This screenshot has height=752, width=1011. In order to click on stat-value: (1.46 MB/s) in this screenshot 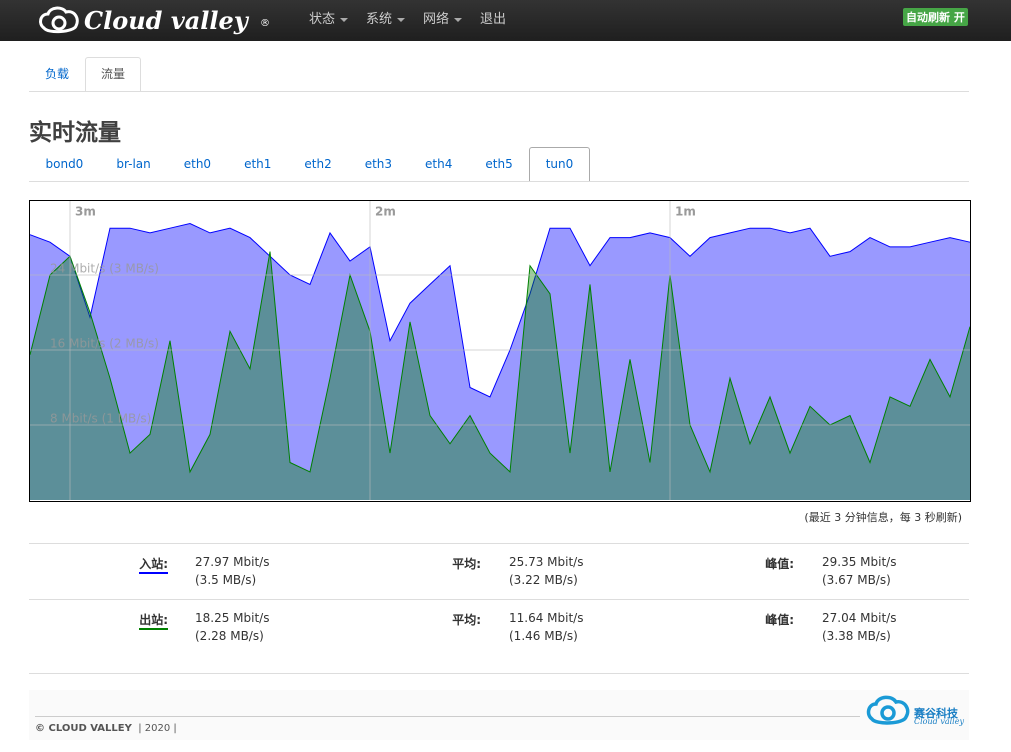, I will do `click(543, 636)`.